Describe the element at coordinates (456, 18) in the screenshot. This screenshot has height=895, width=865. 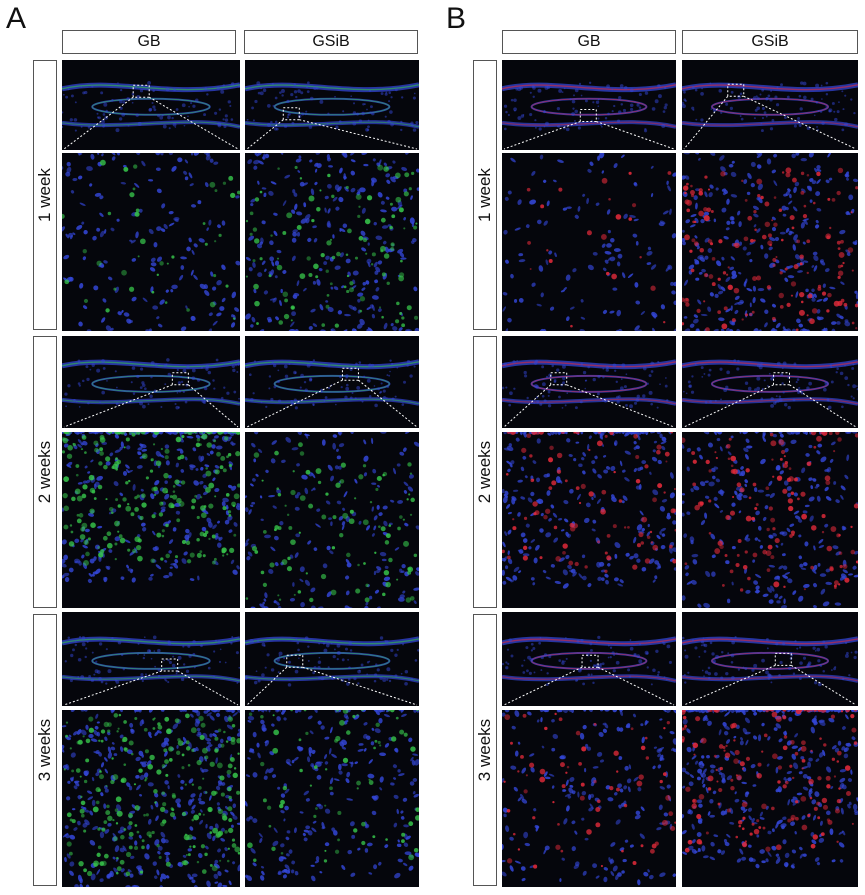
I see `panel-letter-b: B` at that location.